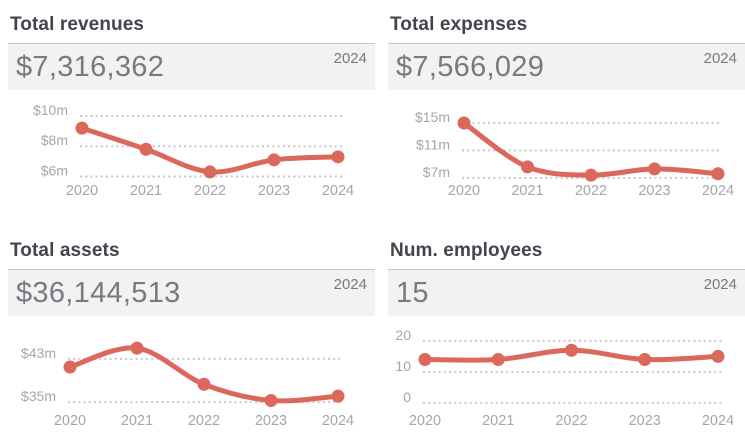 This screenshot has height=443, width=745. What do you see at coordinates (566, 27) in the screenshot?
I see `card-title: Total expenses` at bounding box center [566, 27].